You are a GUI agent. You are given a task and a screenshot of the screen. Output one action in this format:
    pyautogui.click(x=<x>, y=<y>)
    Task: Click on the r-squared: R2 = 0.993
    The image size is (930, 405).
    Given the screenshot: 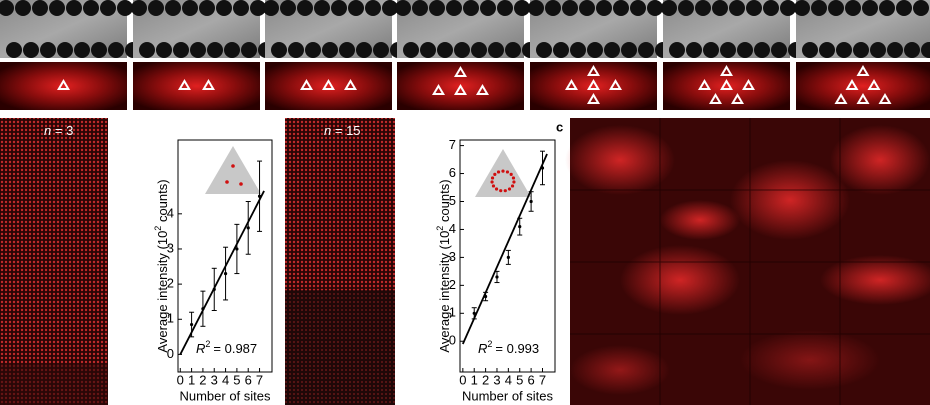 What is the action you would take?
    pyautogui.click(x=508, y=347)
    